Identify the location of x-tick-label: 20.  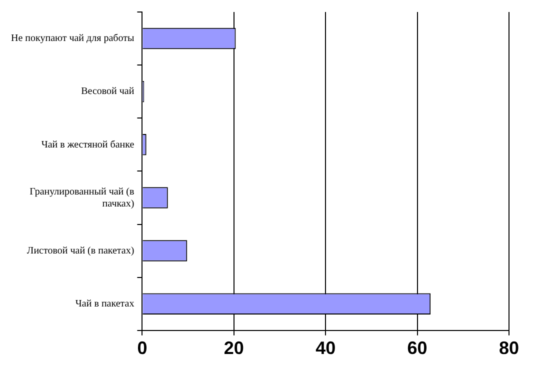
(234, 348).